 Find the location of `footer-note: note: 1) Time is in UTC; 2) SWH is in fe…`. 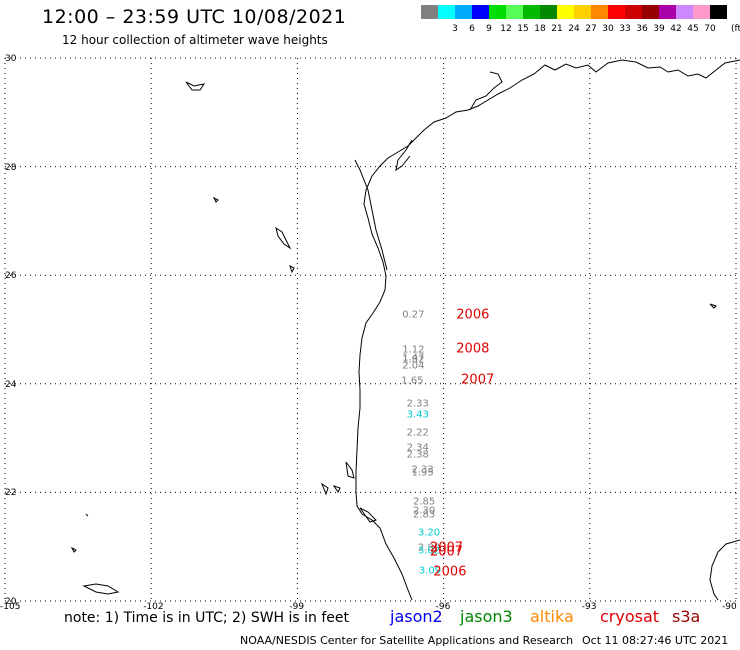

footer-note: note: 1) Time is in UTC; 2) SWH is in fe… is located at coordinates (207, 618).